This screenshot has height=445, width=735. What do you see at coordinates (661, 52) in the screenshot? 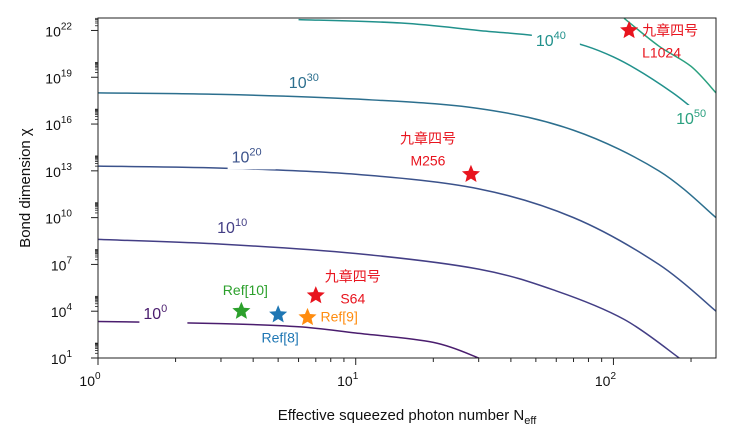
I see `point-label: L1024` at bounding box center [661, 52].